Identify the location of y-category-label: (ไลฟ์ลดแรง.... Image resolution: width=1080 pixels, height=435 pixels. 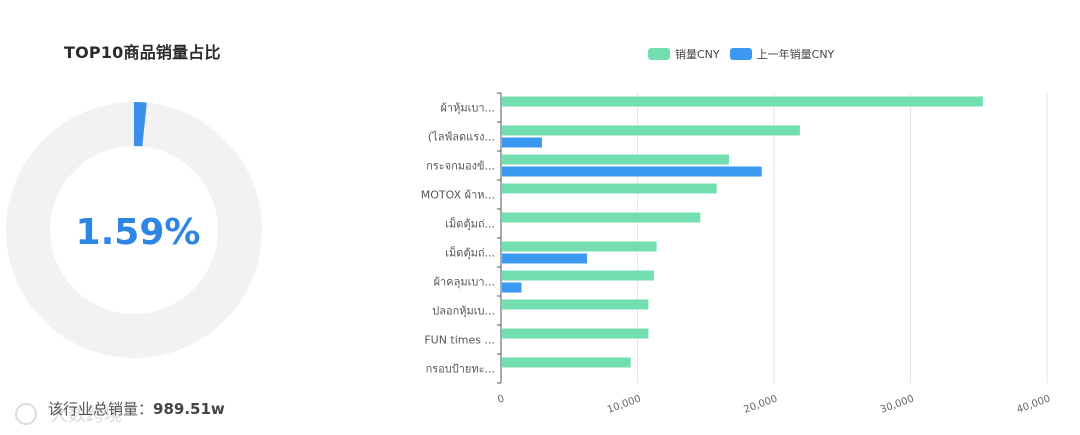
(461, 137).